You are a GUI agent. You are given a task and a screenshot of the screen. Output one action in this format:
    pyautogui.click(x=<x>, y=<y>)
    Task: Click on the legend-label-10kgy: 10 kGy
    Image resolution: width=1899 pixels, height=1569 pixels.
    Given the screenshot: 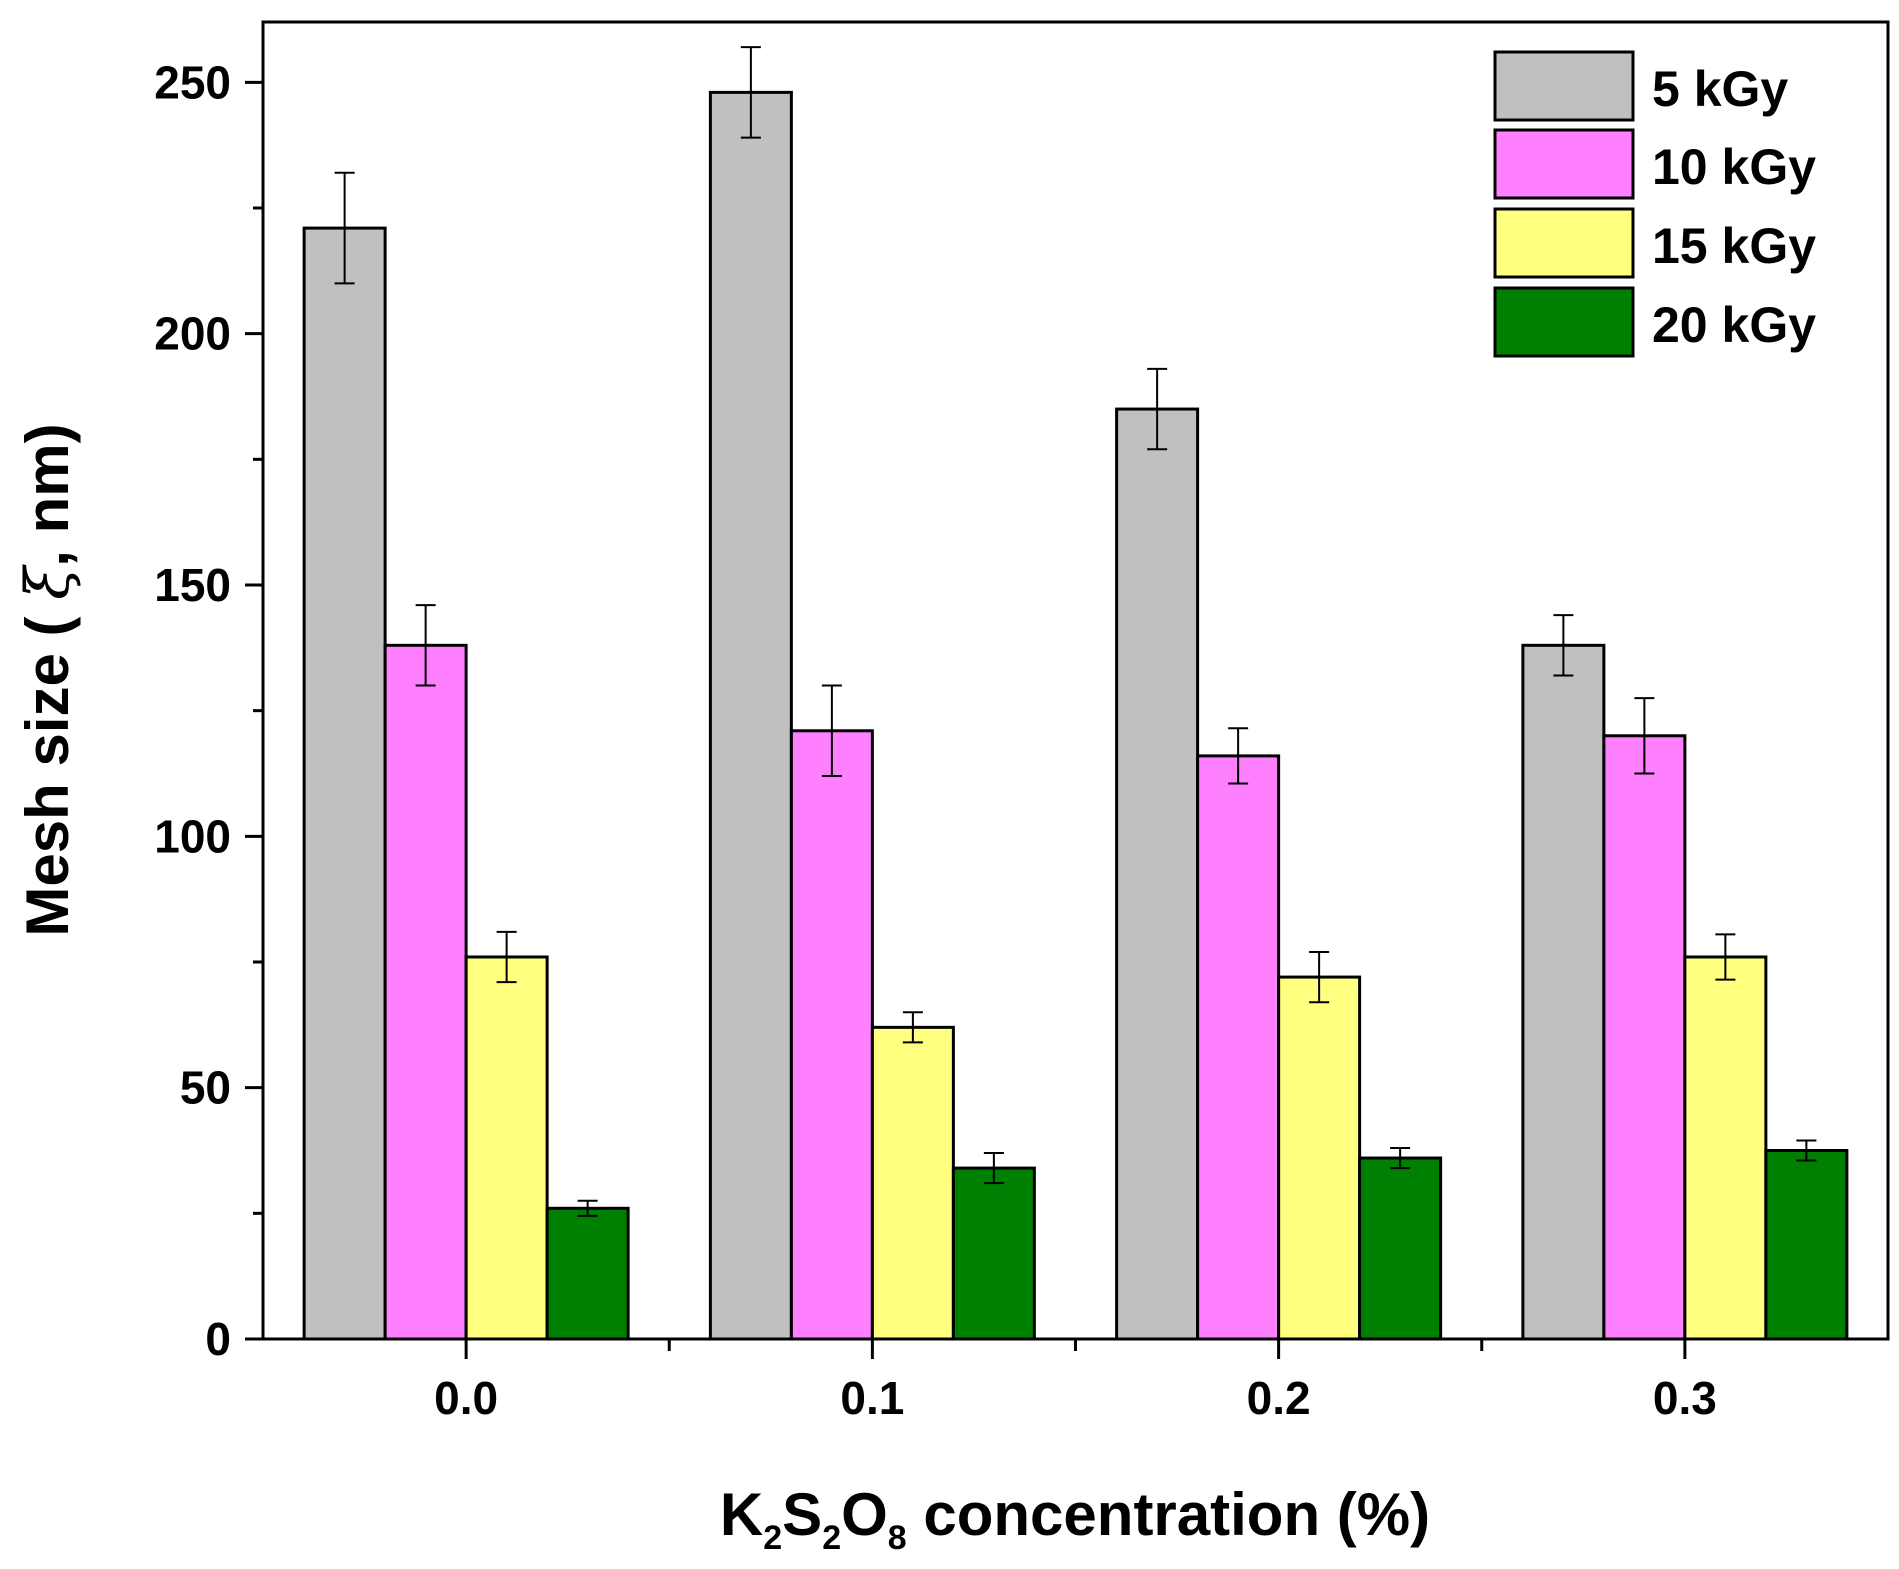 What is the action you would take?
    pyautogui.click(x=1734, y=167)
    